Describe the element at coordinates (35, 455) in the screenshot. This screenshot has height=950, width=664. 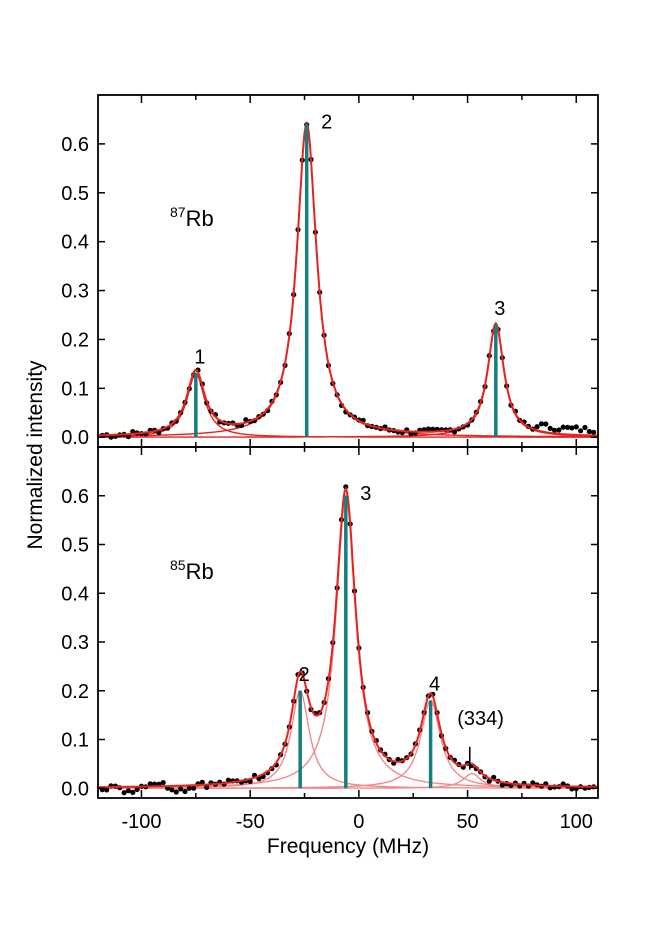
I see `y-axis-title: Normalized intensity` at that location.